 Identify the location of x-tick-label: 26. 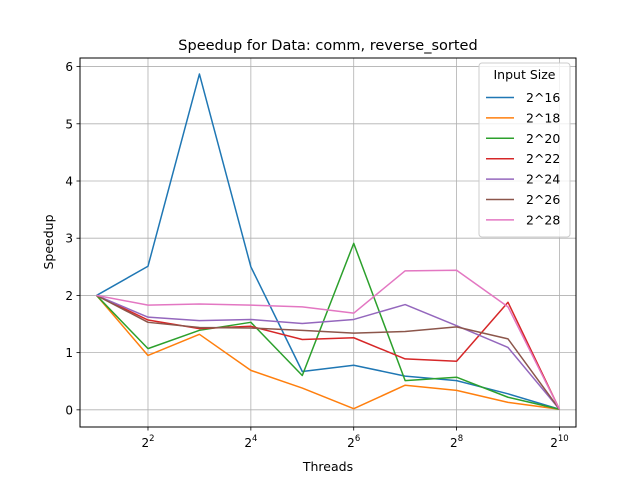
(353, 442).